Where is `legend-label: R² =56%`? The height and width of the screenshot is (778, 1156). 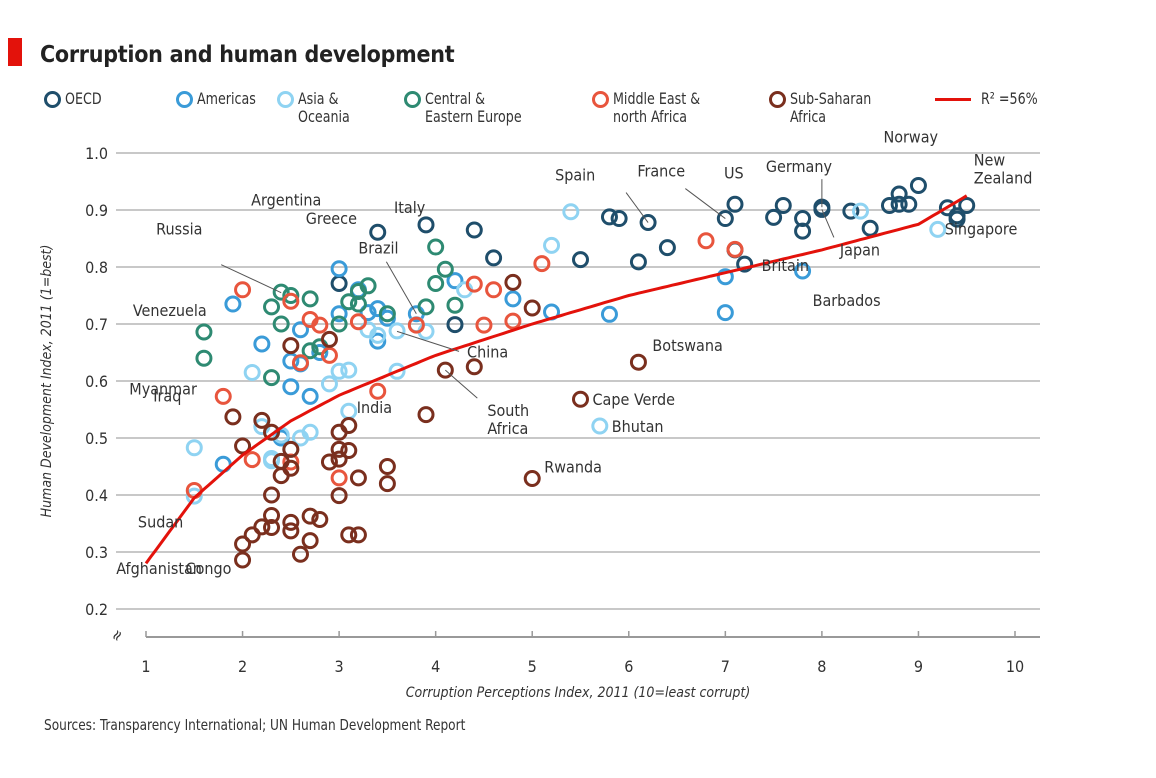 legend-label: R² =56% is located at coordinates (1009, 98).